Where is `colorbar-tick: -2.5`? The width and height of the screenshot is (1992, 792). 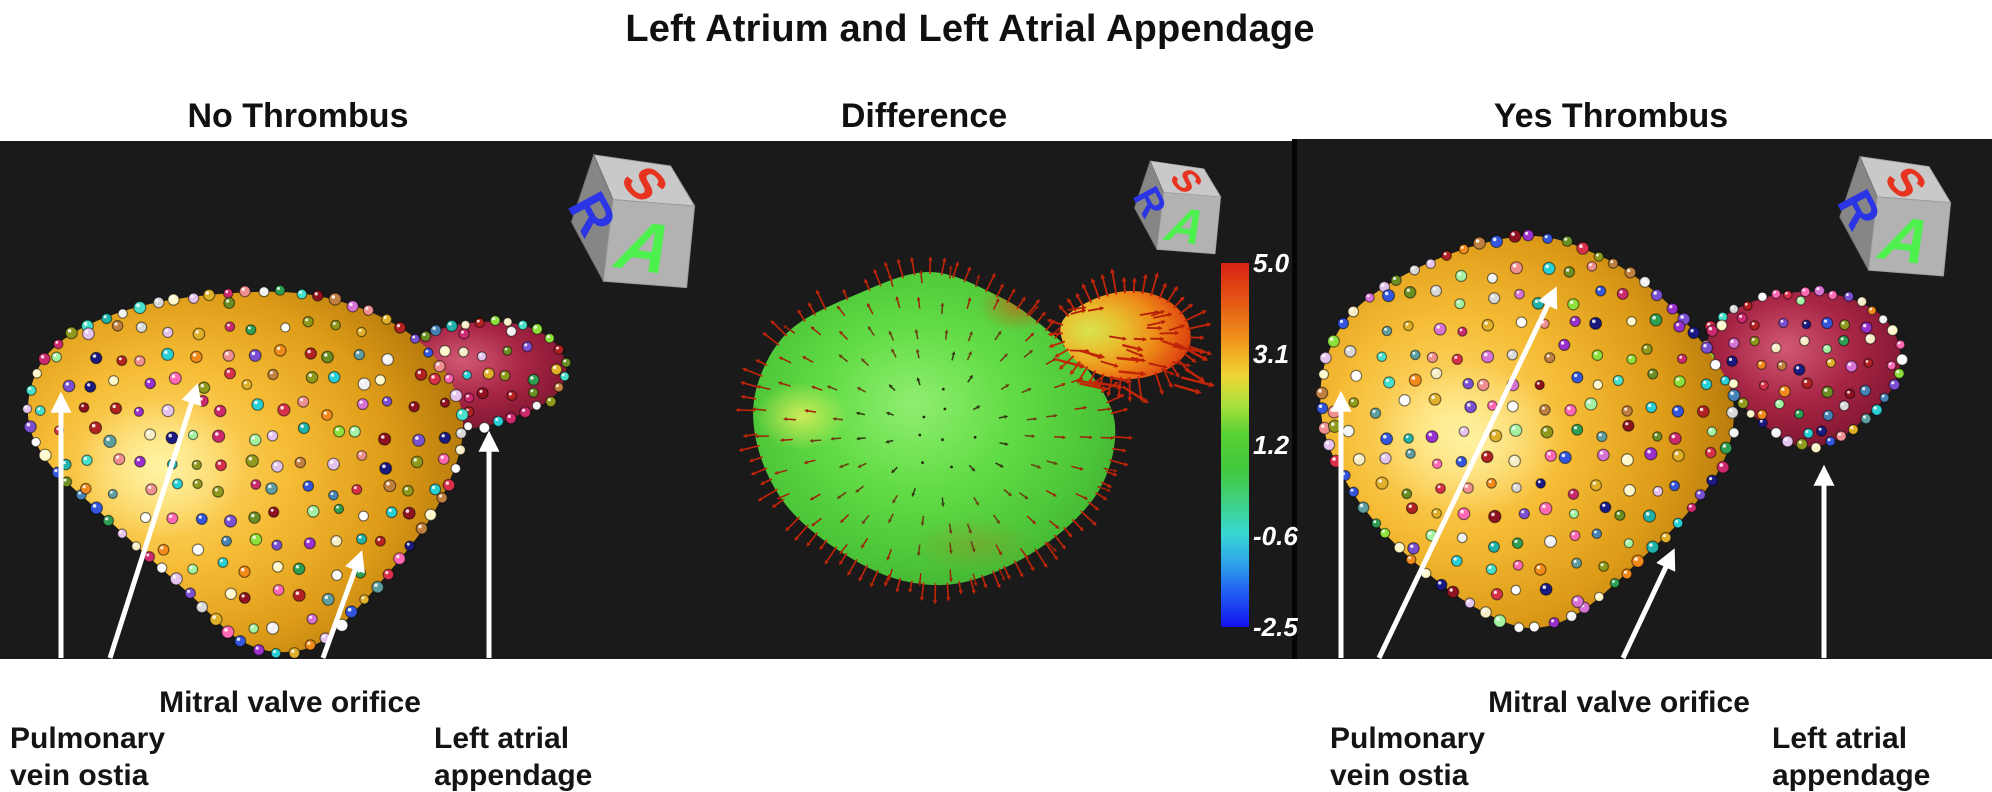 colorbar-tick: -2.5 is located at coordinates (1275, 627).